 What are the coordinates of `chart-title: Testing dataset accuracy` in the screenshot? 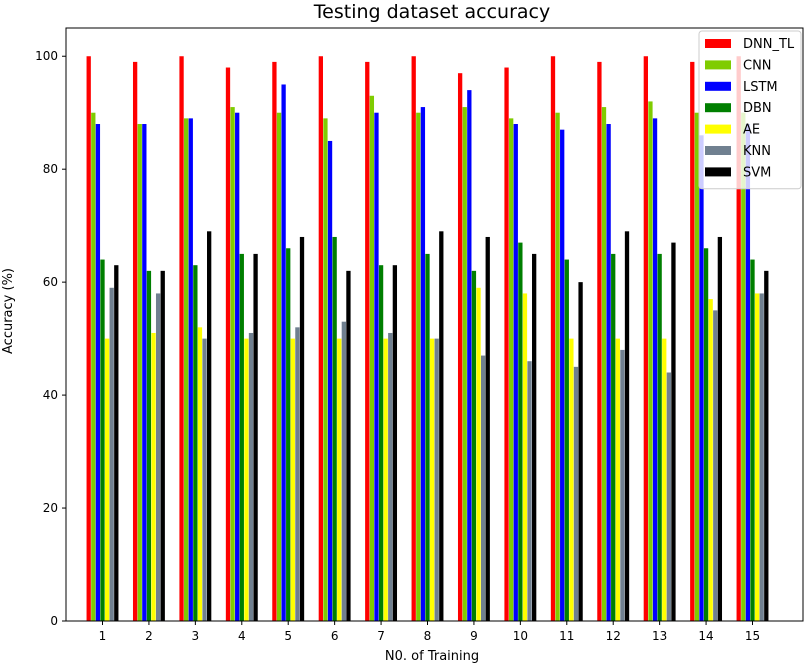 It's located at (431, 12).